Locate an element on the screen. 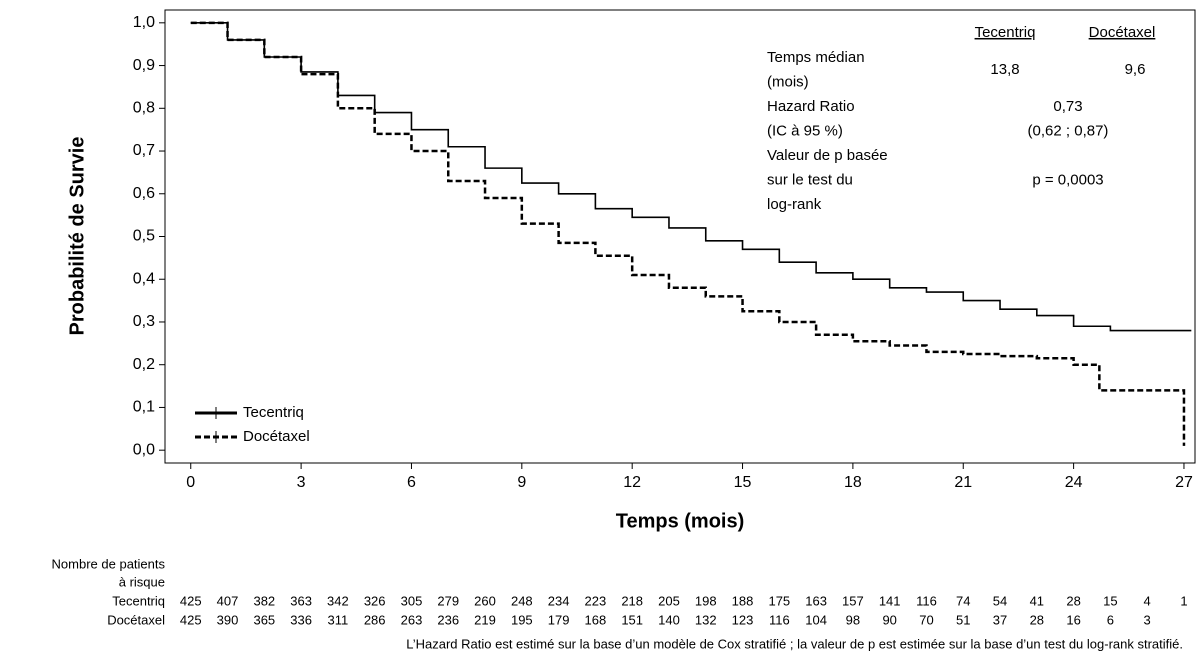 The width and height of the screenshot is (1196, 659). stats-label: Temps médian is located at coordinates (816, 57).